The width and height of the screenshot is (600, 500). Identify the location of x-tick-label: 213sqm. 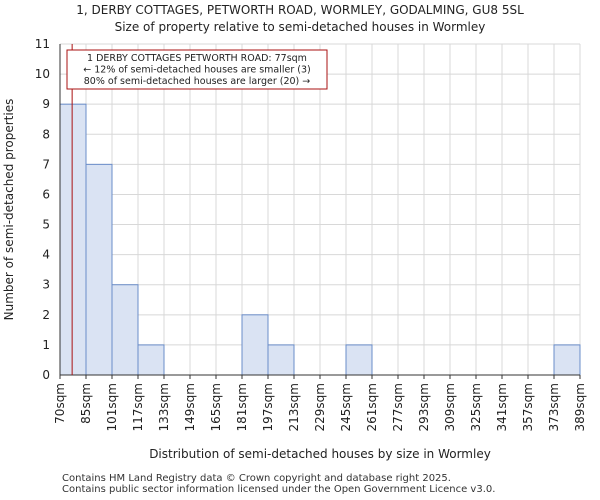
(294, 407).